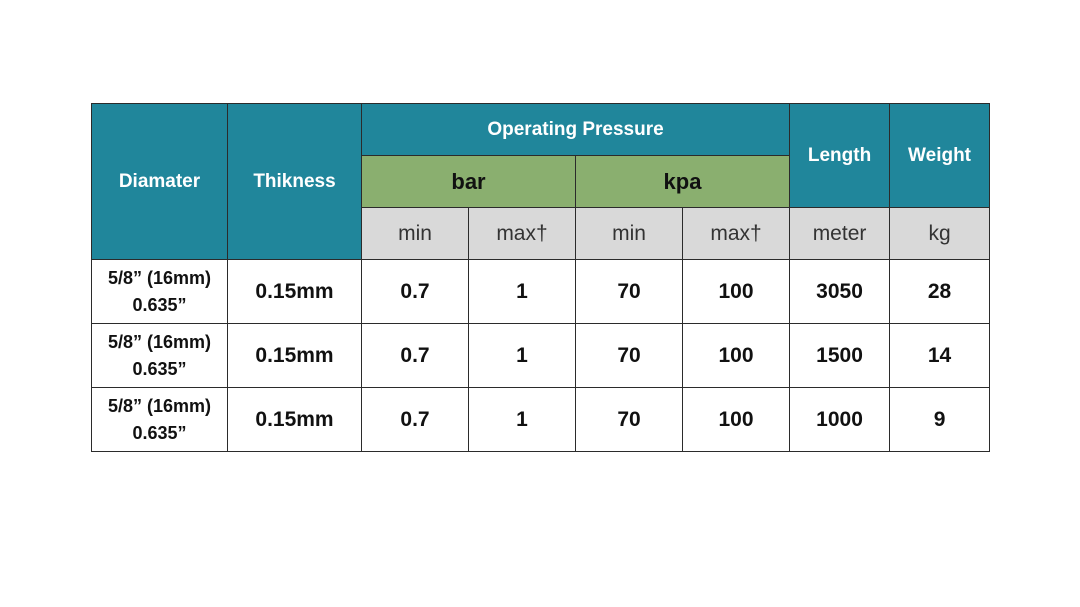  What do you see at coordinates (840, 155) in the screenshot?
I see `header-cell: Length` at bounding box center [840, 155].